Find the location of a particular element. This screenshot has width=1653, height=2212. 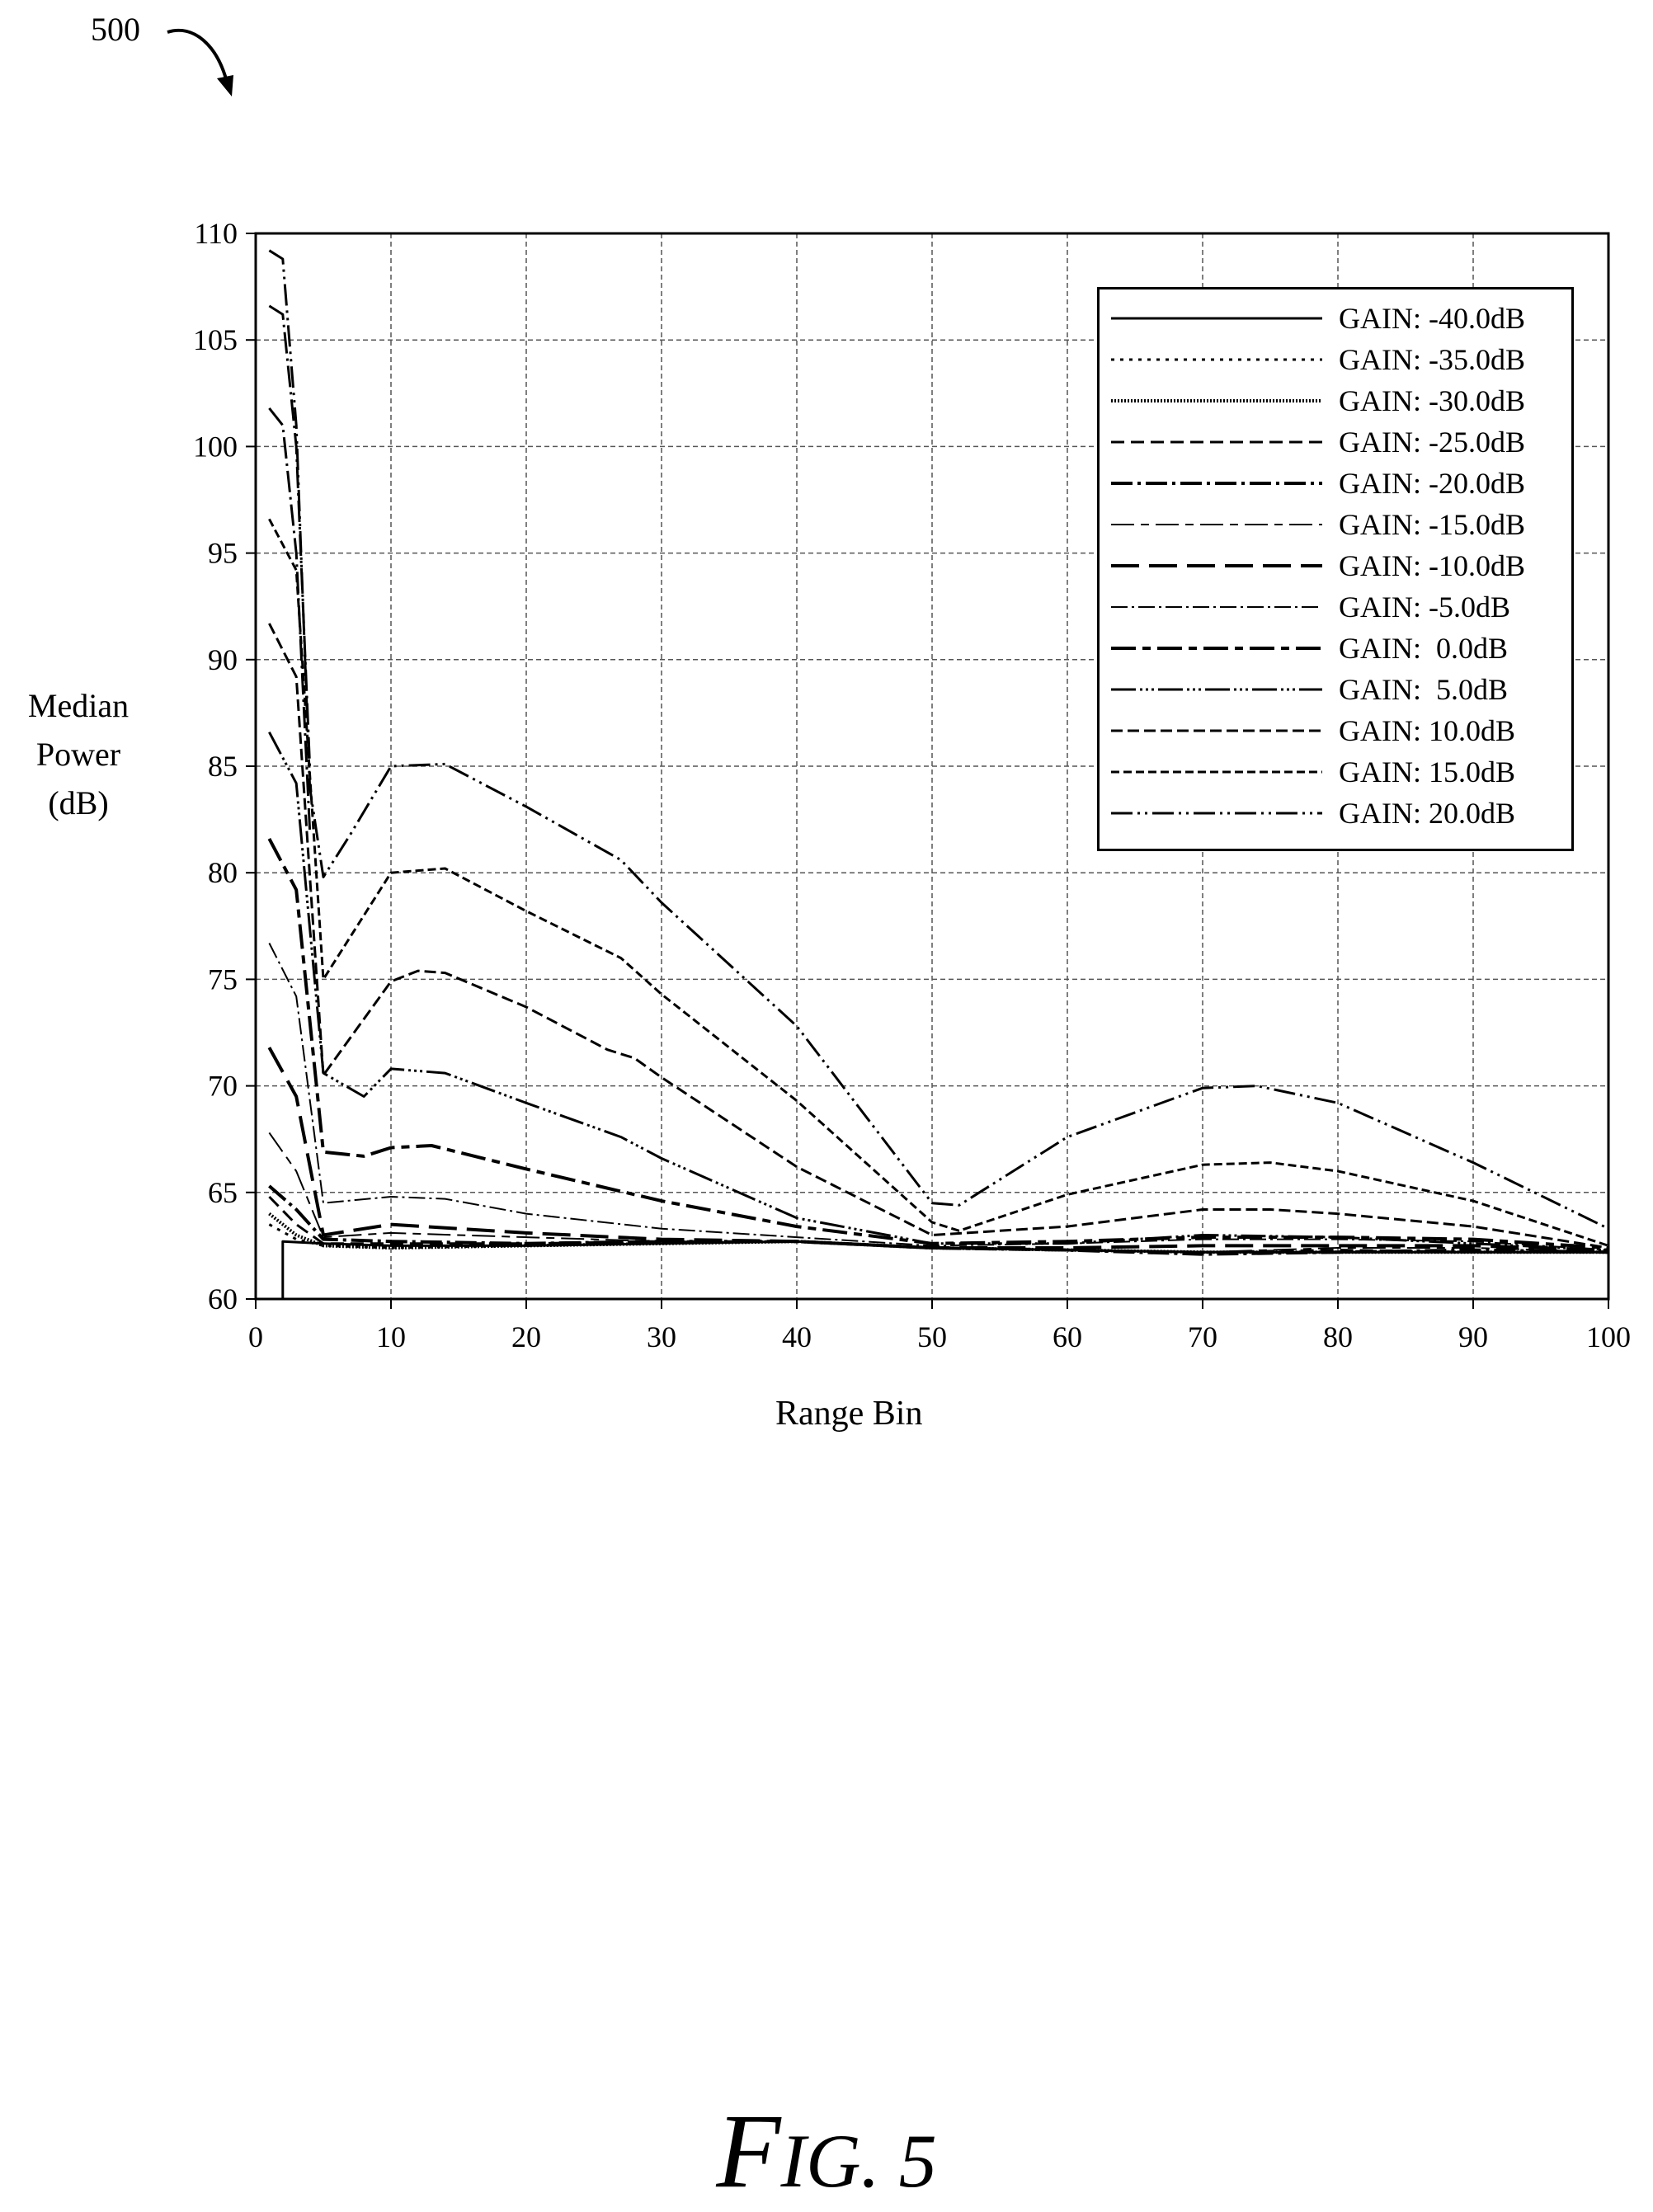

x-tick-label: 50 is located at coordinates (932, 1336).